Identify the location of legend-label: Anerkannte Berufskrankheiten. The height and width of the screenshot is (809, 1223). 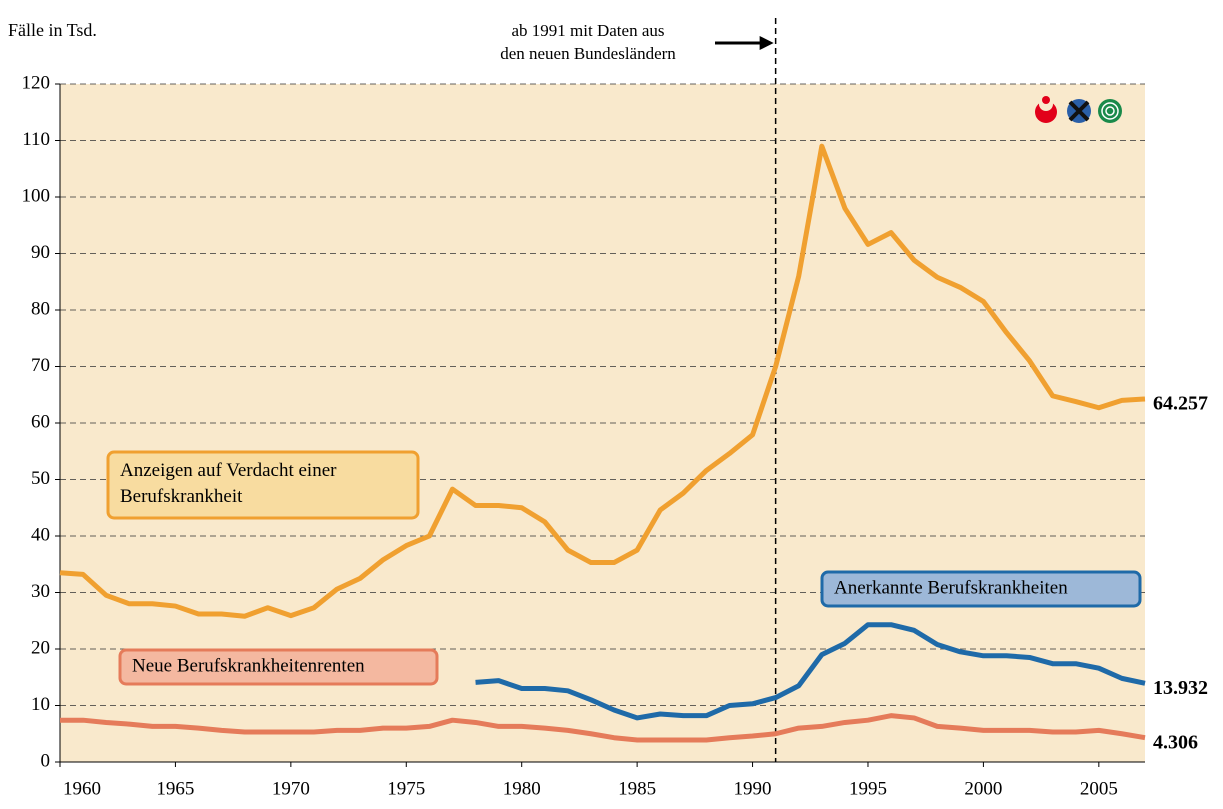
(951, 587).